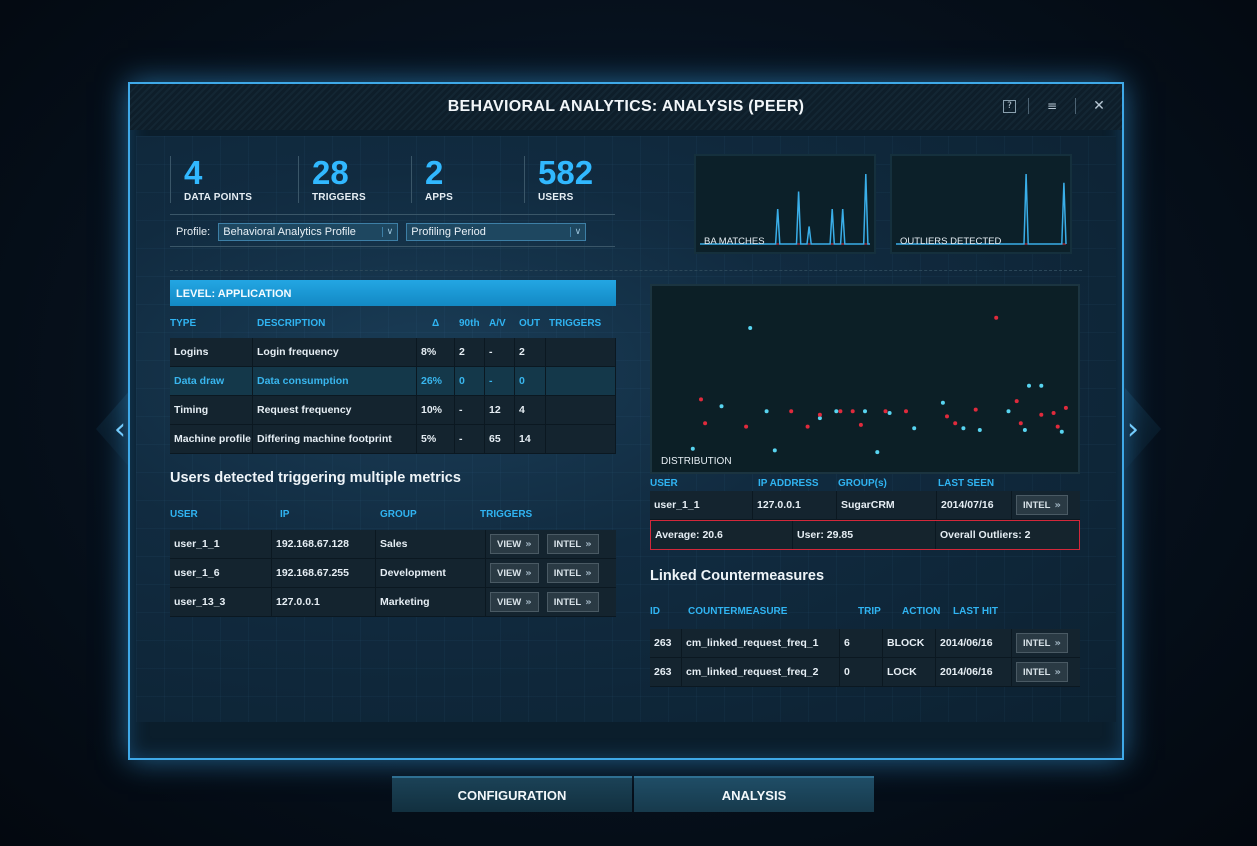 This screenshot has height=846, width=1257. I want to click on profile-select: Behavioral Analytics Profile ∨, so click(308, 232).